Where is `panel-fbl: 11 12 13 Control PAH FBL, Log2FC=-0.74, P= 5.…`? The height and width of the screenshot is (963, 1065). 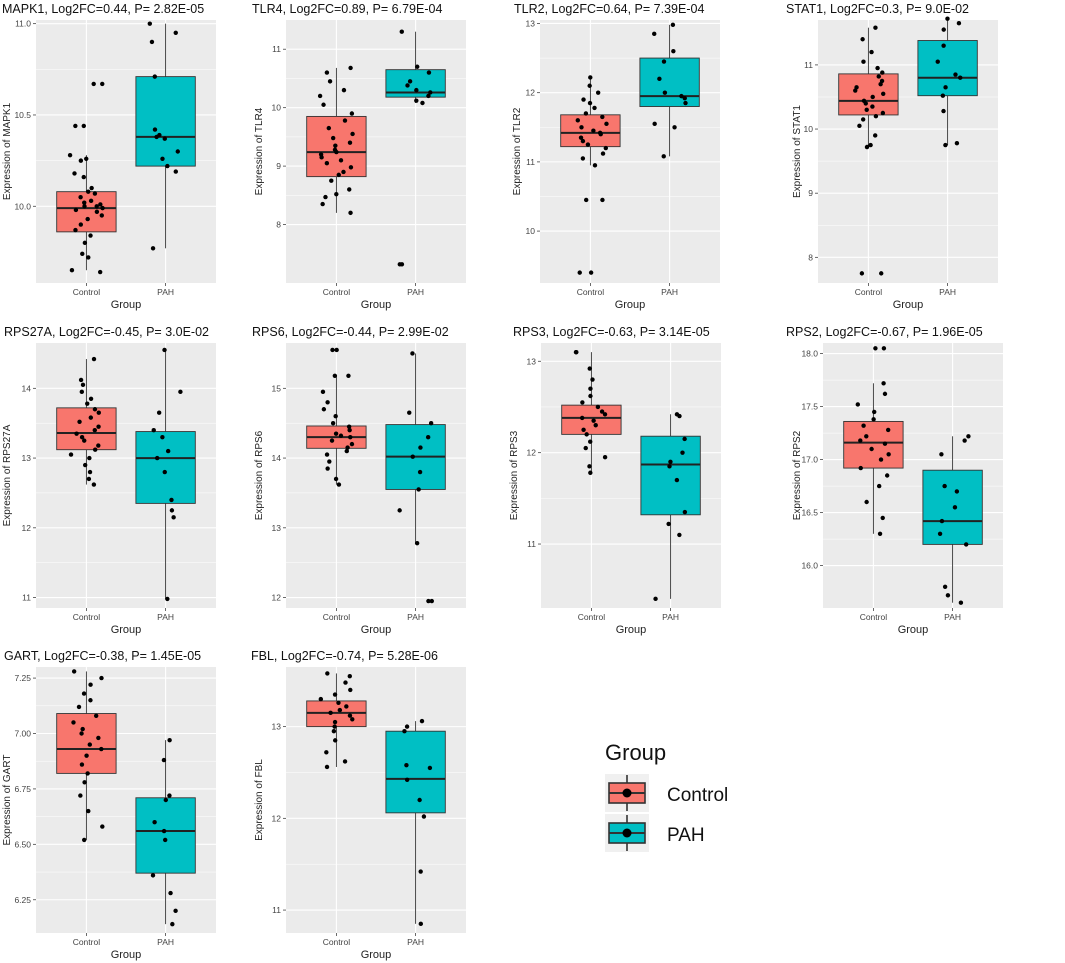 panel-fbl: 11 12 13 Control PAH FBL, Log2FC=-0.74, P= 5.… is located at coordinates (358, 805).